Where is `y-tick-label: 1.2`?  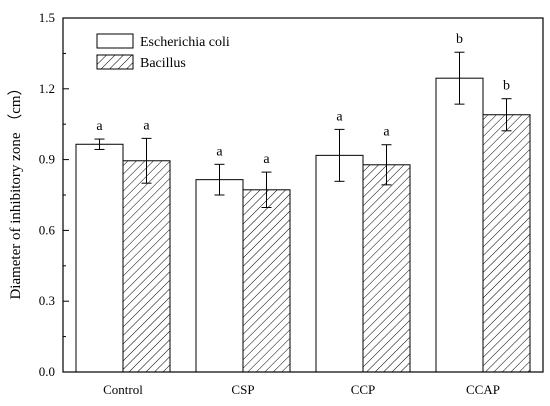 y-tick-label: 1.2 is located at coordinates (47, 88).